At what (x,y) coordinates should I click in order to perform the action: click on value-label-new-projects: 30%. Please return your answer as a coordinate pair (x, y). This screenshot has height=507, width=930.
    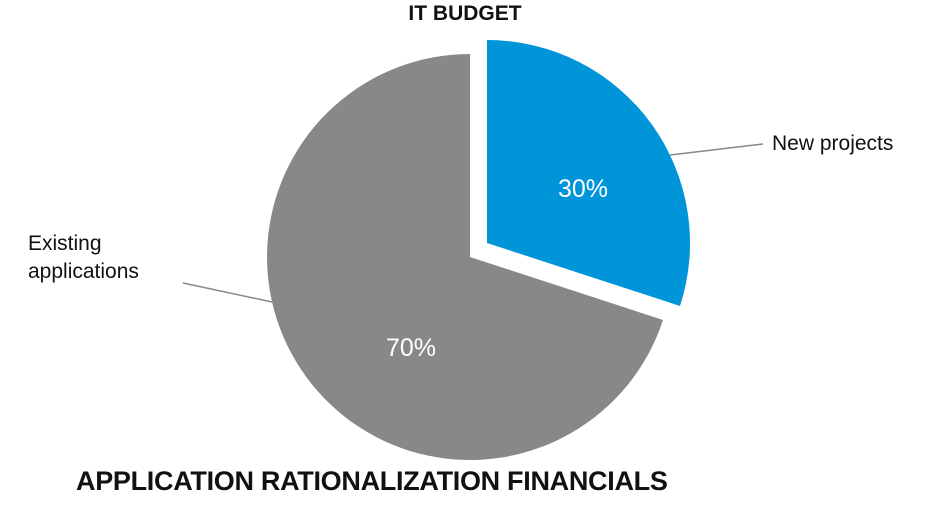
    Looking at the image, I should click on (583, 189).